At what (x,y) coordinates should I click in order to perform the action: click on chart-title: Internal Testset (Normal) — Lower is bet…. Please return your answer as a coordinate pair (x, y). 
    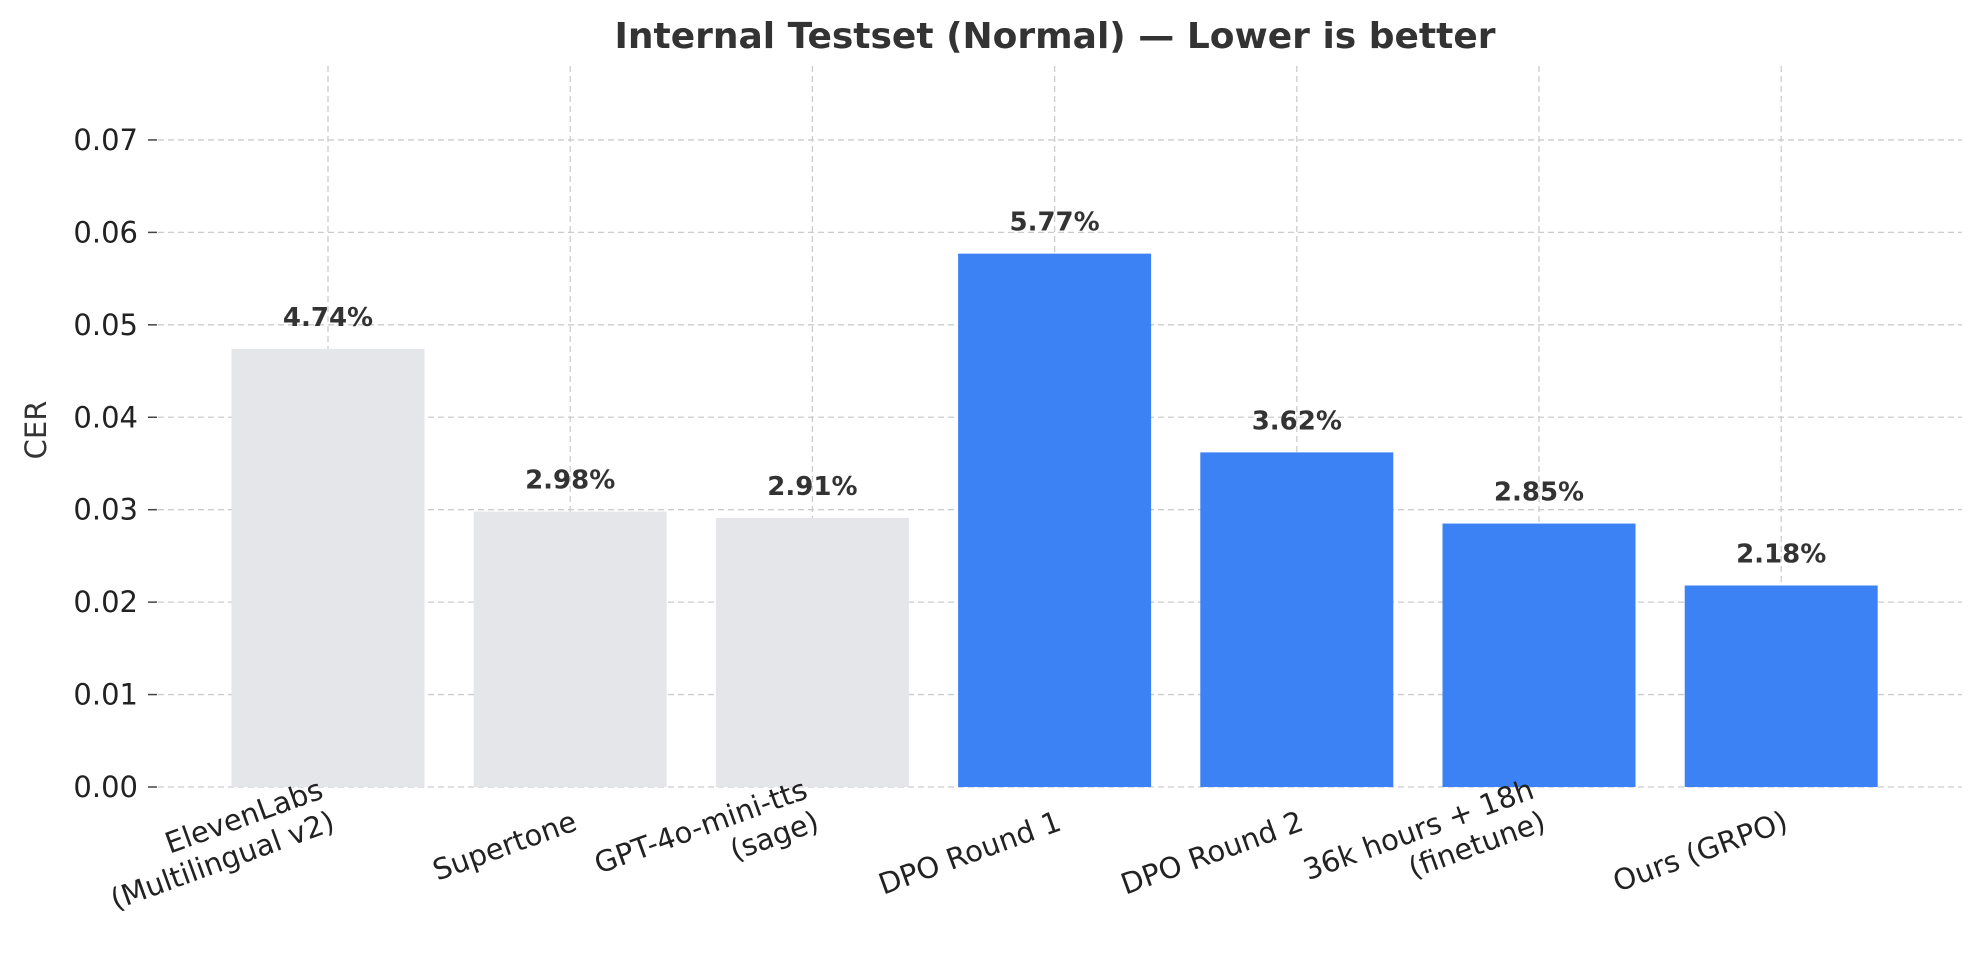
    Looking at the image, I should click on (1054, 36).